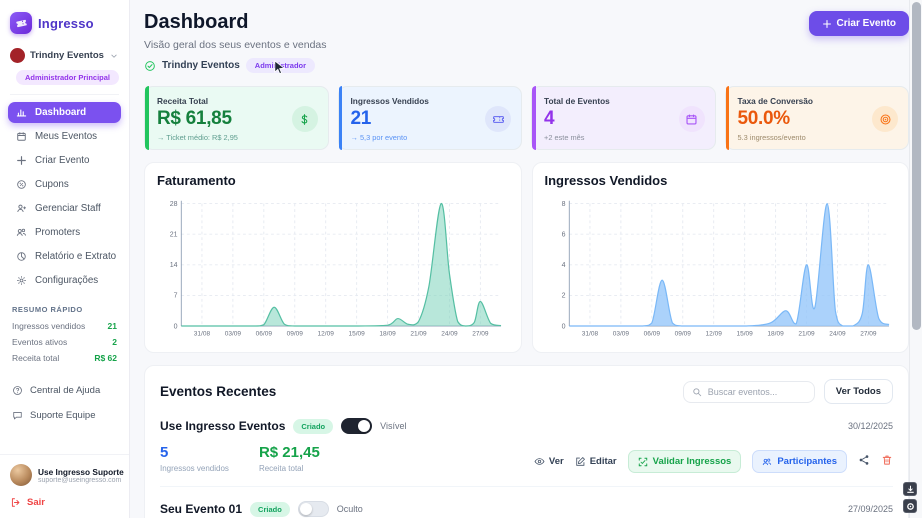  Describe the element at coordinates (64, 390) in the screenshot. I see `help-center-link: Central de Ajuda` at that location.